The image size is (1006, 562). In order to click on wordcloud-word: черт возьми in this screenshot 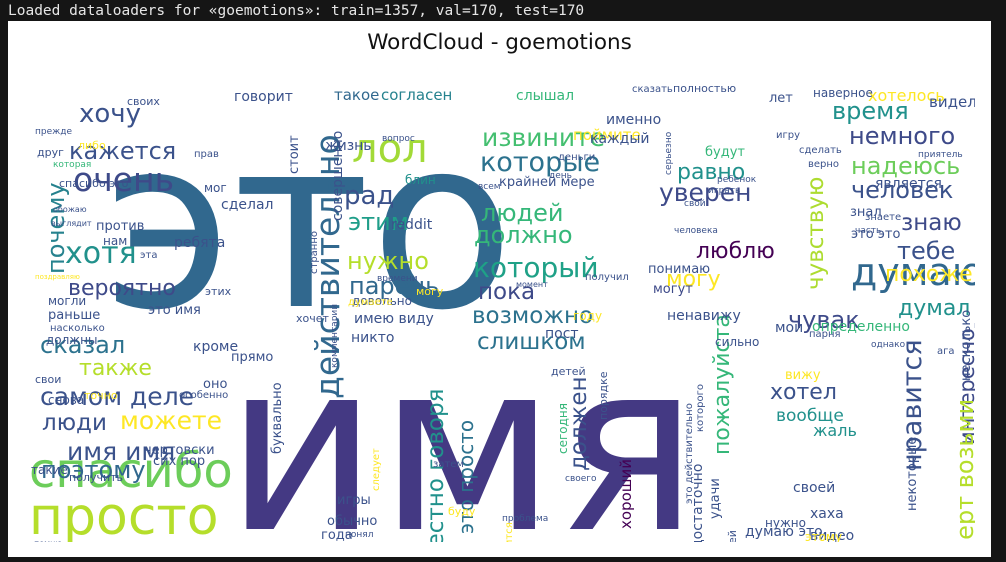, I will do `click(963, 470)`.